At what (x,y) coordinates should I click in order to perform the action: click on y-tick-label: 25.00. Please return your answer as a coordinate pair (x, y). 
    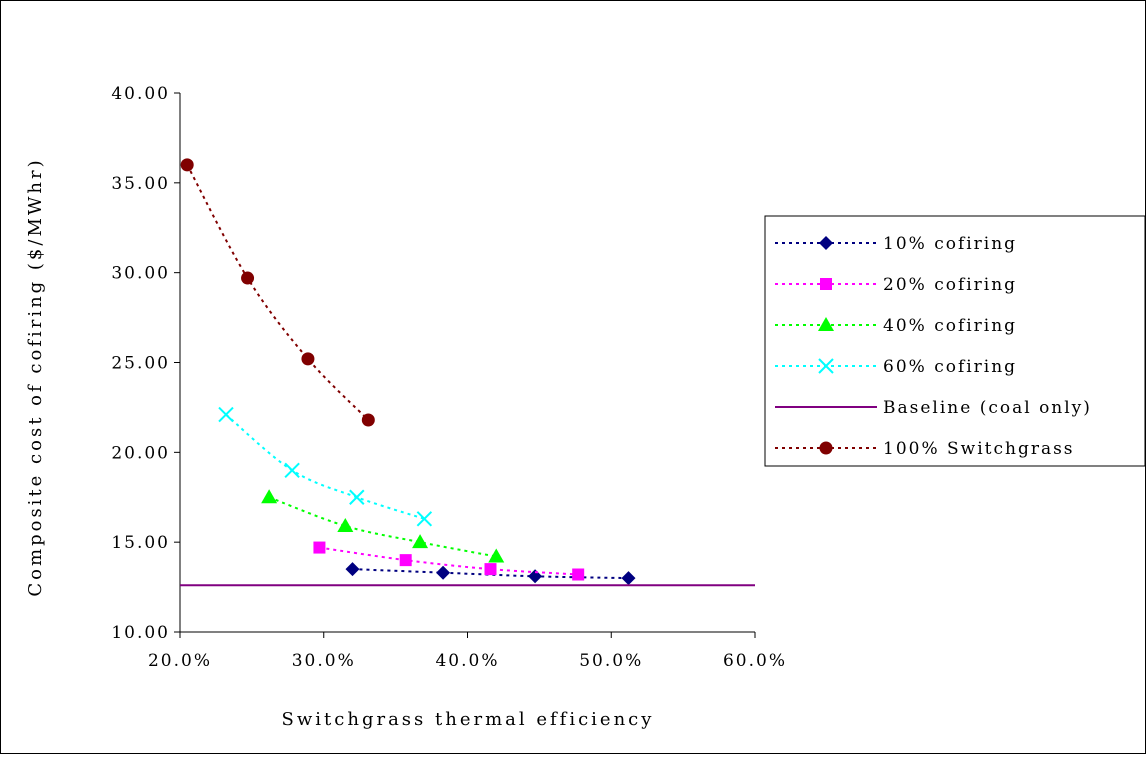
    Looking at the image, I should click on (140, 364).